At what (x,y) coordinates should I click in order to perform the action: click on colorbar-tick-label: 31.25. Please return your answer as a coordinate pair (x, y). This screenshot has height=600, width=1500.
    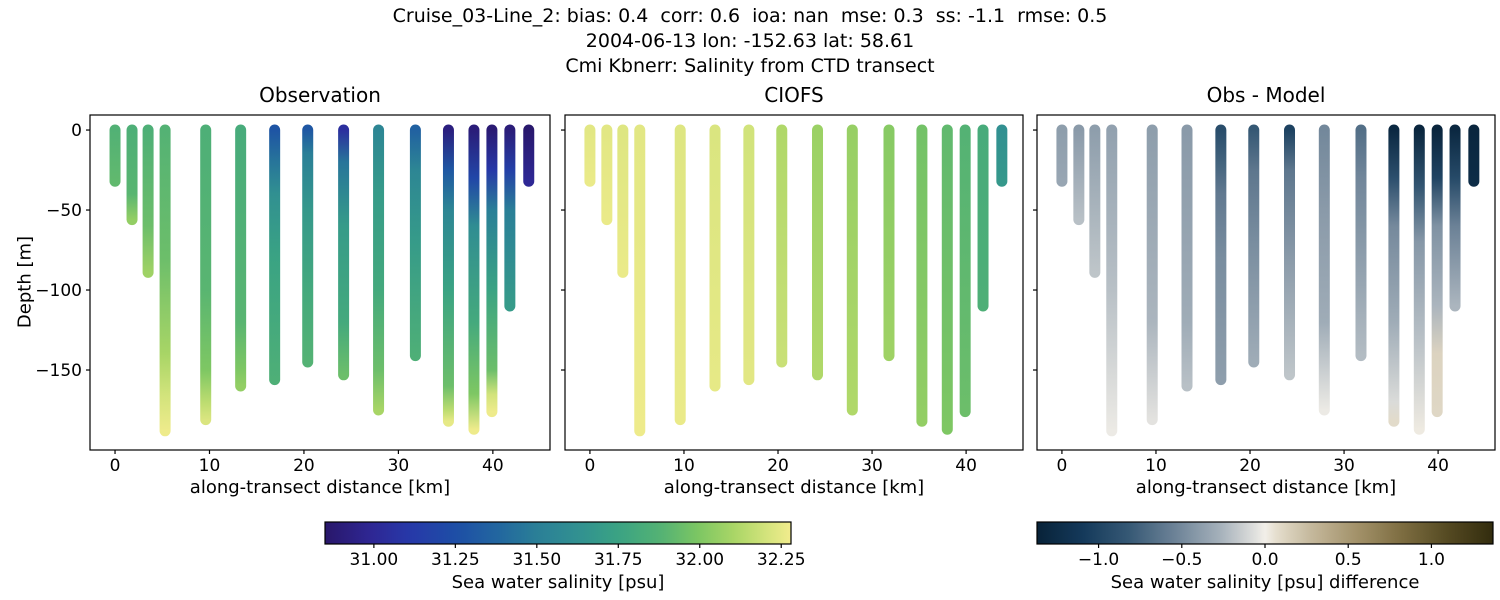
    Looking at the image, I should click on (455, 560).